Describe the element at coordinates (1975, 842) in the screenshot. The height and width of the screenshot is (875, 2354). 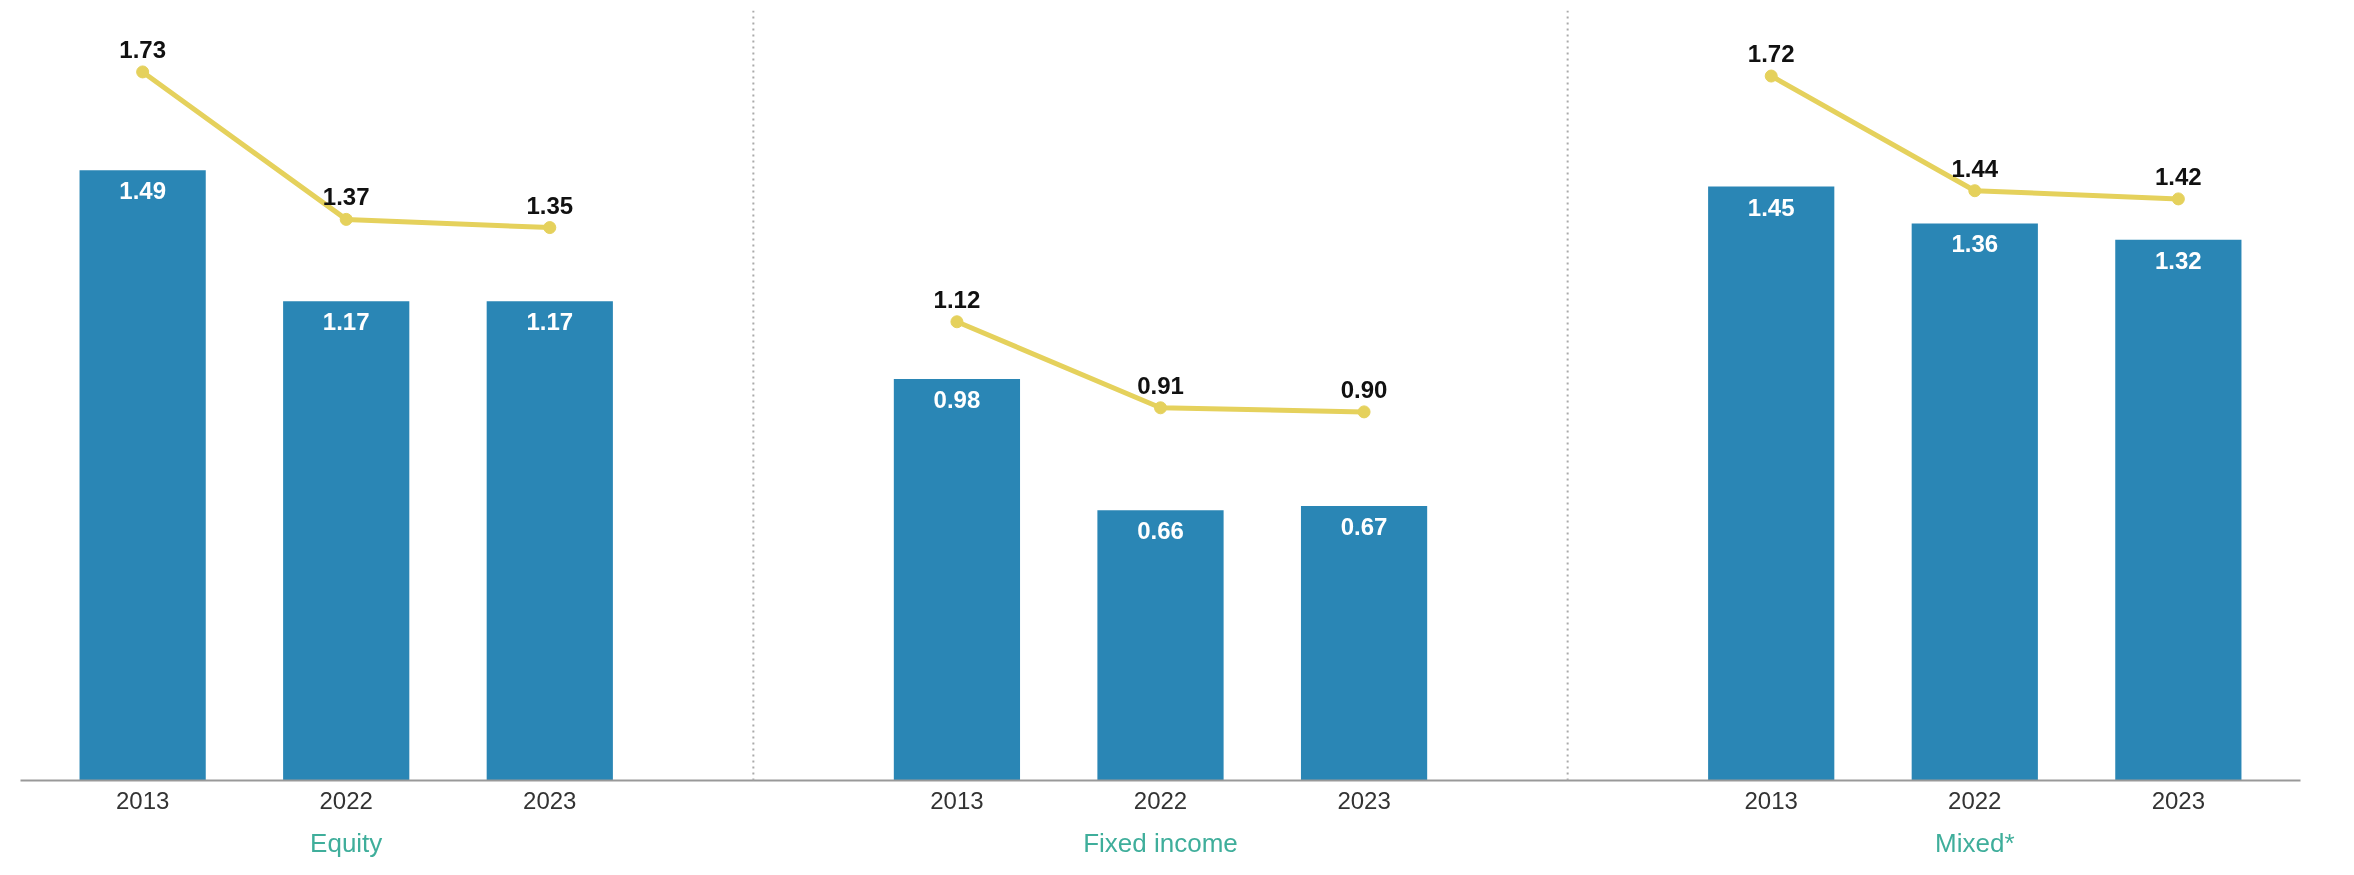
I see `text: Mixed*` at that location.